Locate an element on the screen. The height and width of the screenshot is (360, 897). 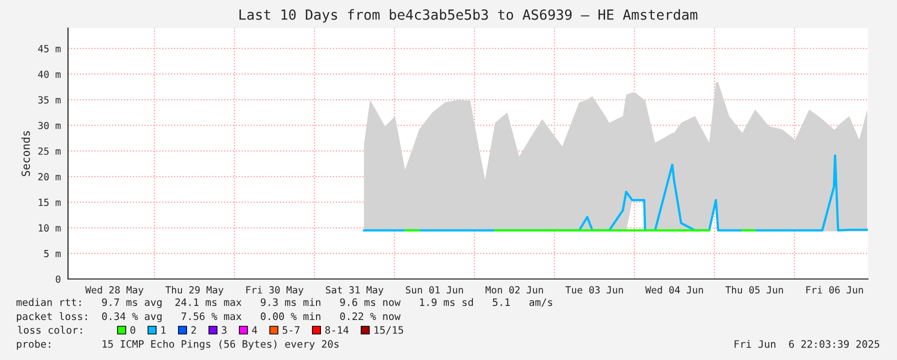
y-tick-label: 20 m is located at coordinates (49, 176).